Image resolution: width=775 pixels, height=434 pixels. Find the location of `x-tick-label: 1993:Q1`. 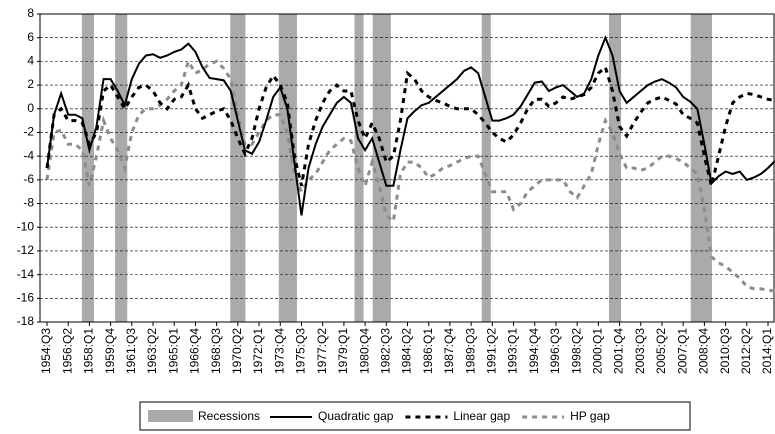

x-tick-label: 1993:Q1 is located at coordinates (513, 351).